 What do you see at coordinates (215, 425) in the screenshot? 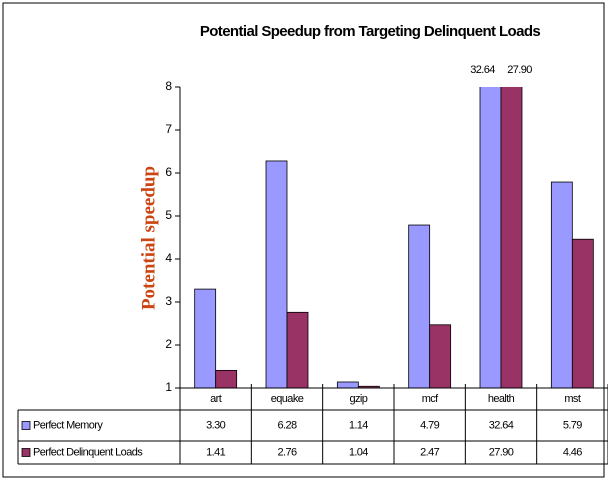
I see `table-value: 3.30` at bounding box center [215, 425].